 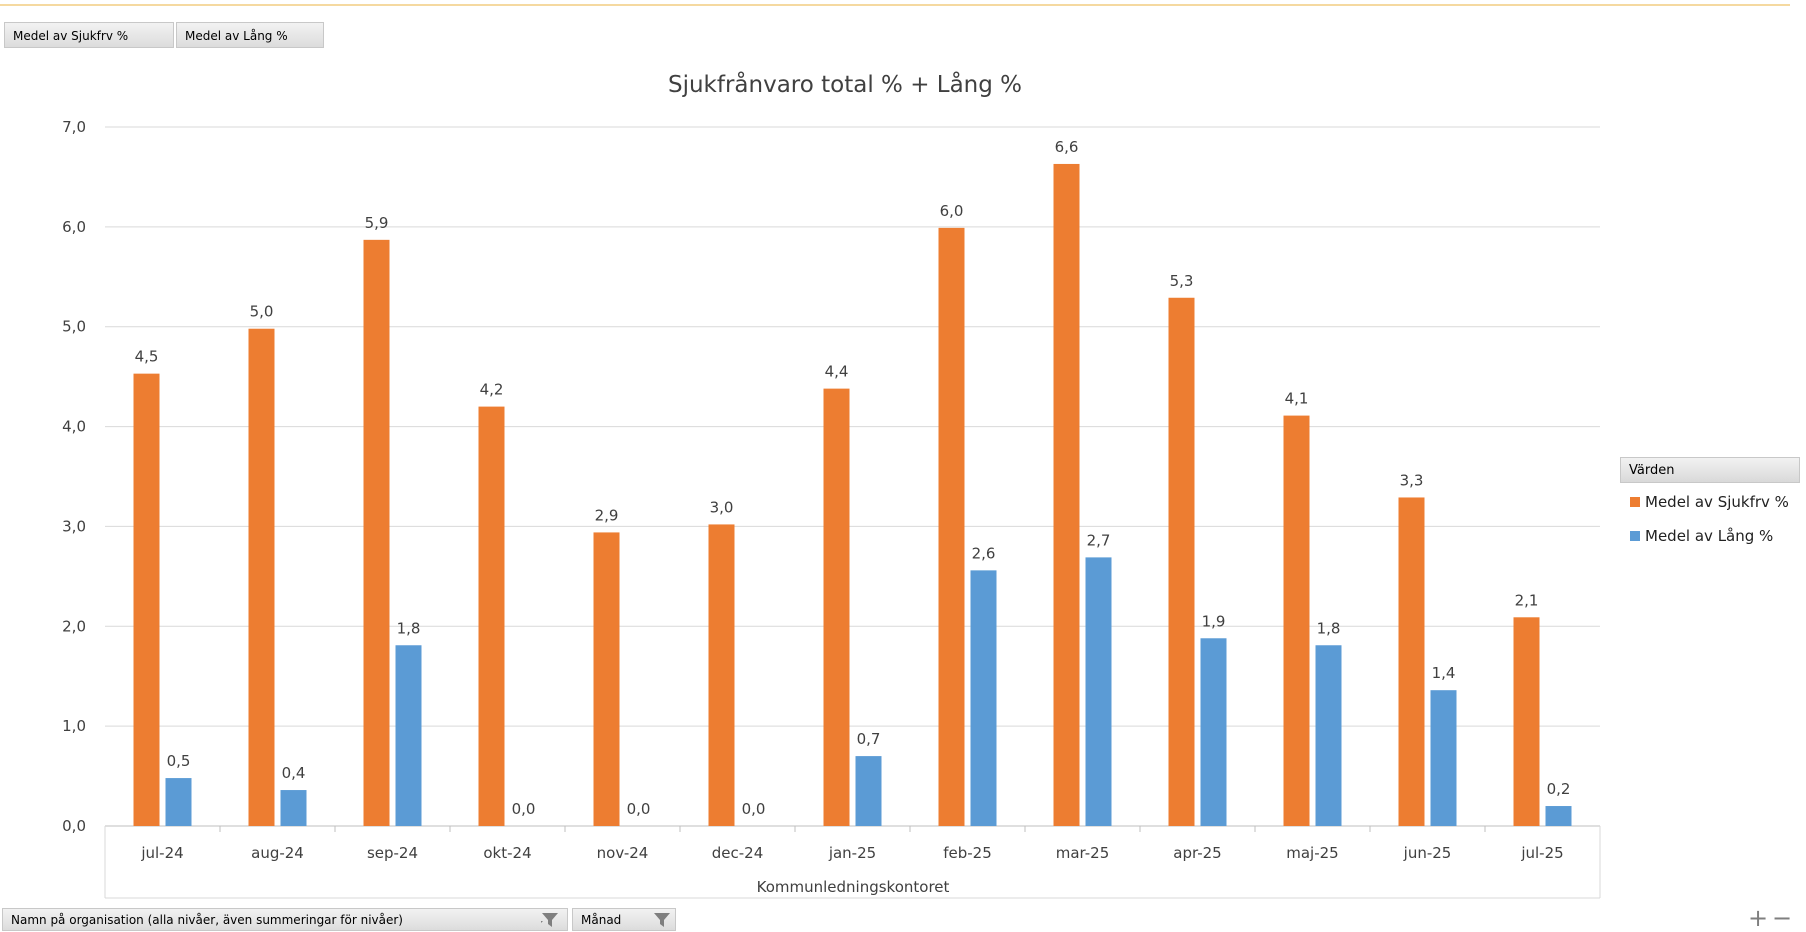 What do you see at coordinates (837, 372) in the screenshot?
I see `data-label: 4,4` at bounding box center [837, 372].